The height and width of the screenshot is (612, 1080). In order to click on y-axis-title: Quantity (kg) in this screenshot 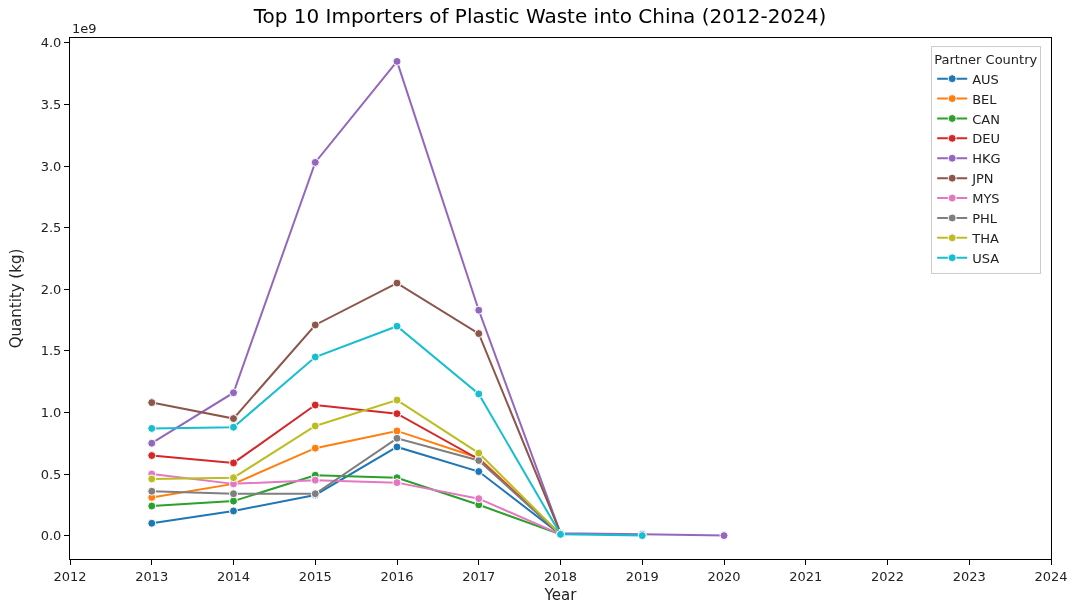, I will do `click(15, 298)`.